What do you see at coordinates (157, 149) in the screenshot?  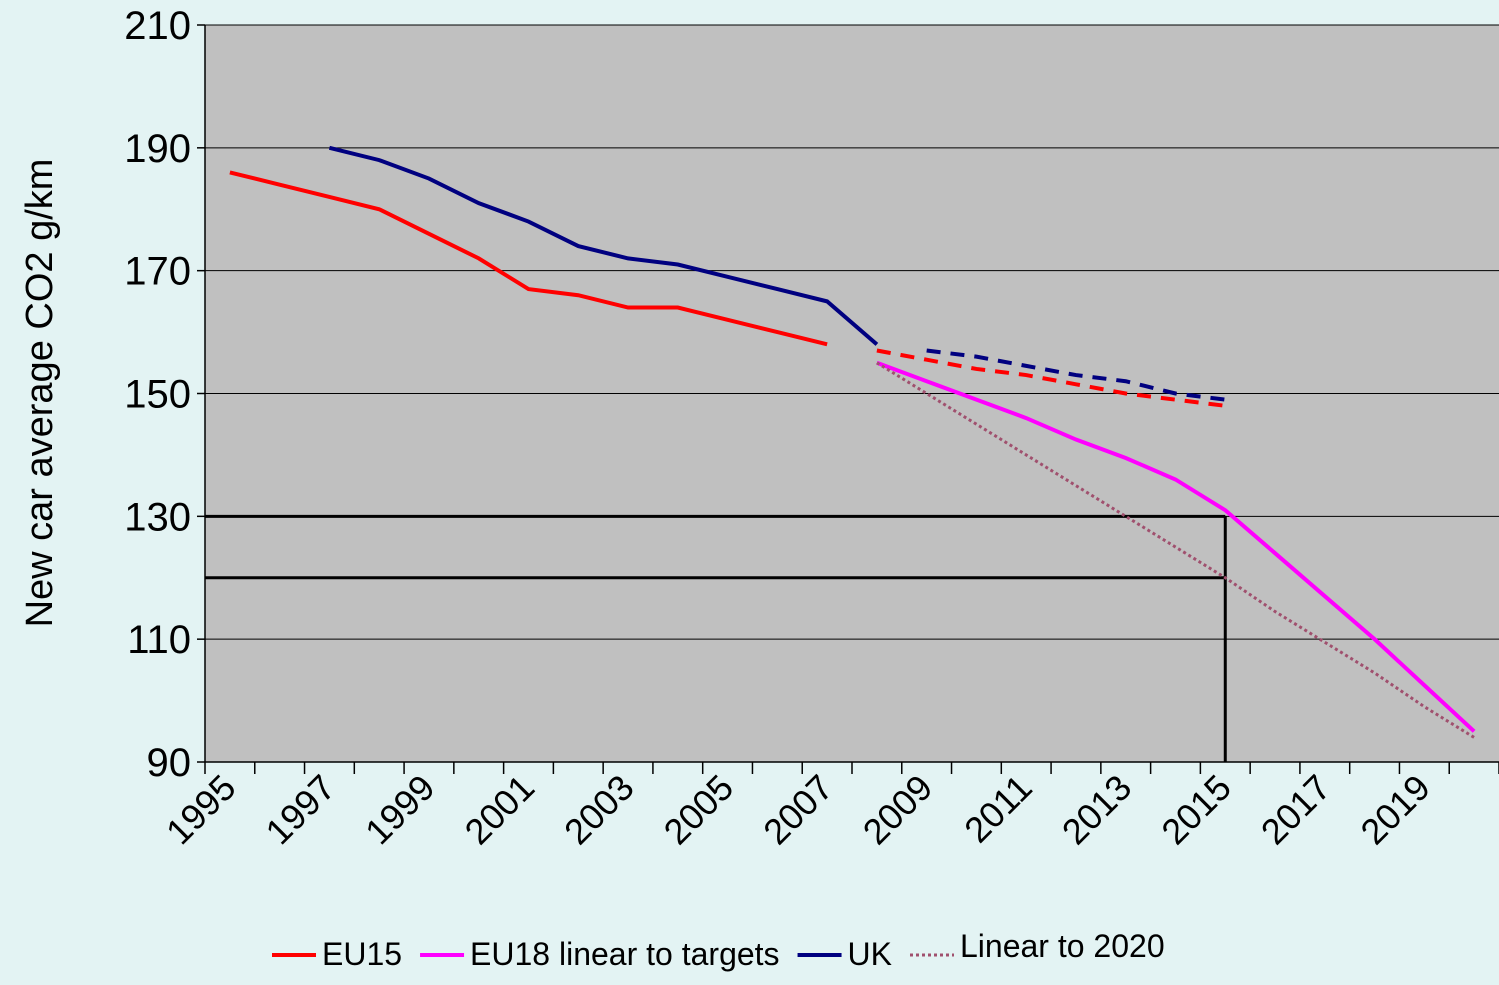 I see `y-tick-label: 190` at bounding box center [157, 149].